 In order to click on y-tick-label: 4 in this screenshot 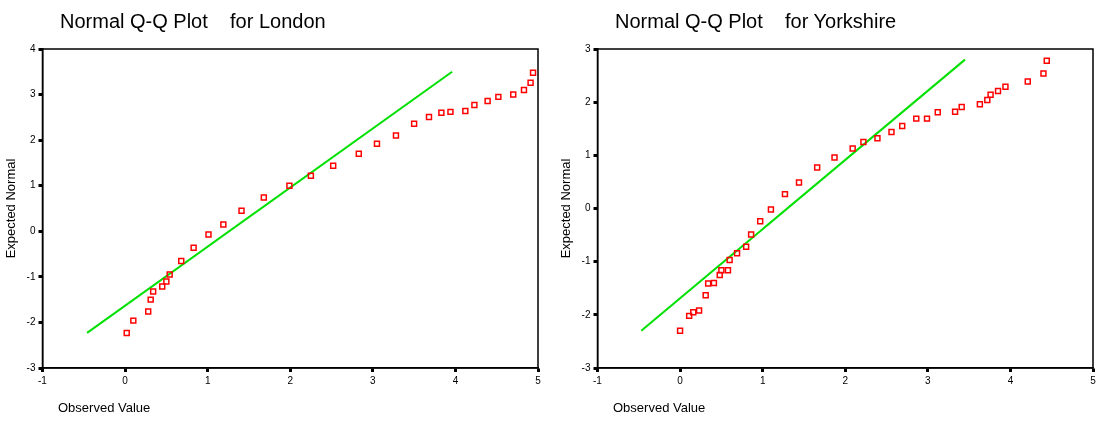, I will do `click(32, 48)`.